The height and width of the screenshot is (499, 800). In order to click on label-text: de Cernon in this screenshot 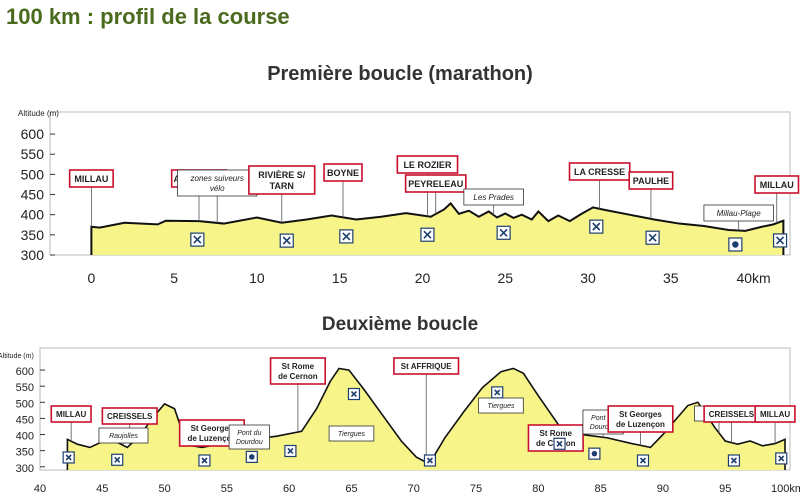, I will do `click(298, 376)`.